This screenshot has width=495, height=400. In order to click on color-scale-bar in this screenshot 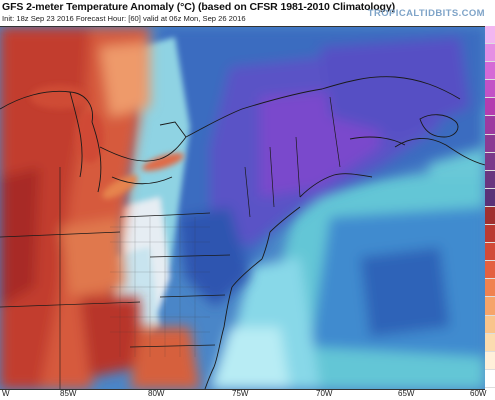, I will do `click(490, 207)`.